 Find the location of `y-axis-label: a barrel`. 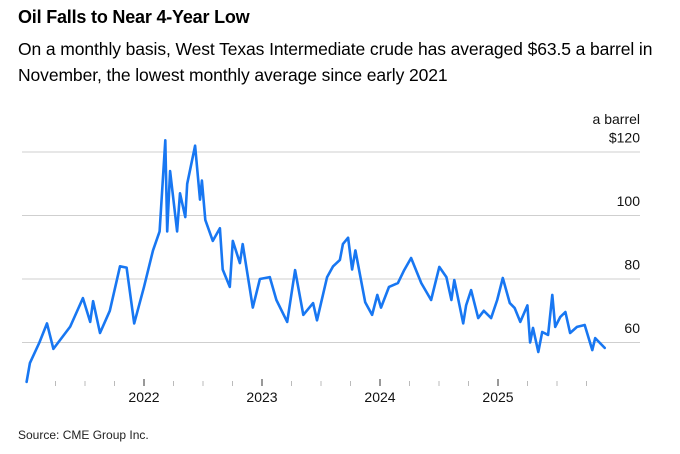

y-axis-label: a barrel is located at coordinates (616, 119).